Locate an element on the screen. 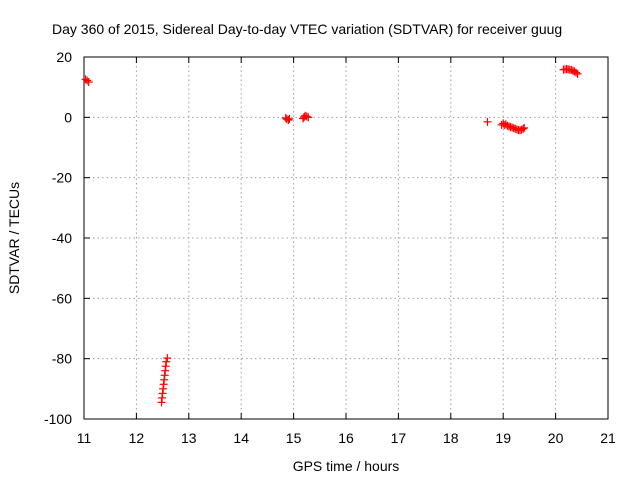 This screenshot has height=480, width=640. y-tick-label: -20 is located at coordinates (62, 178).